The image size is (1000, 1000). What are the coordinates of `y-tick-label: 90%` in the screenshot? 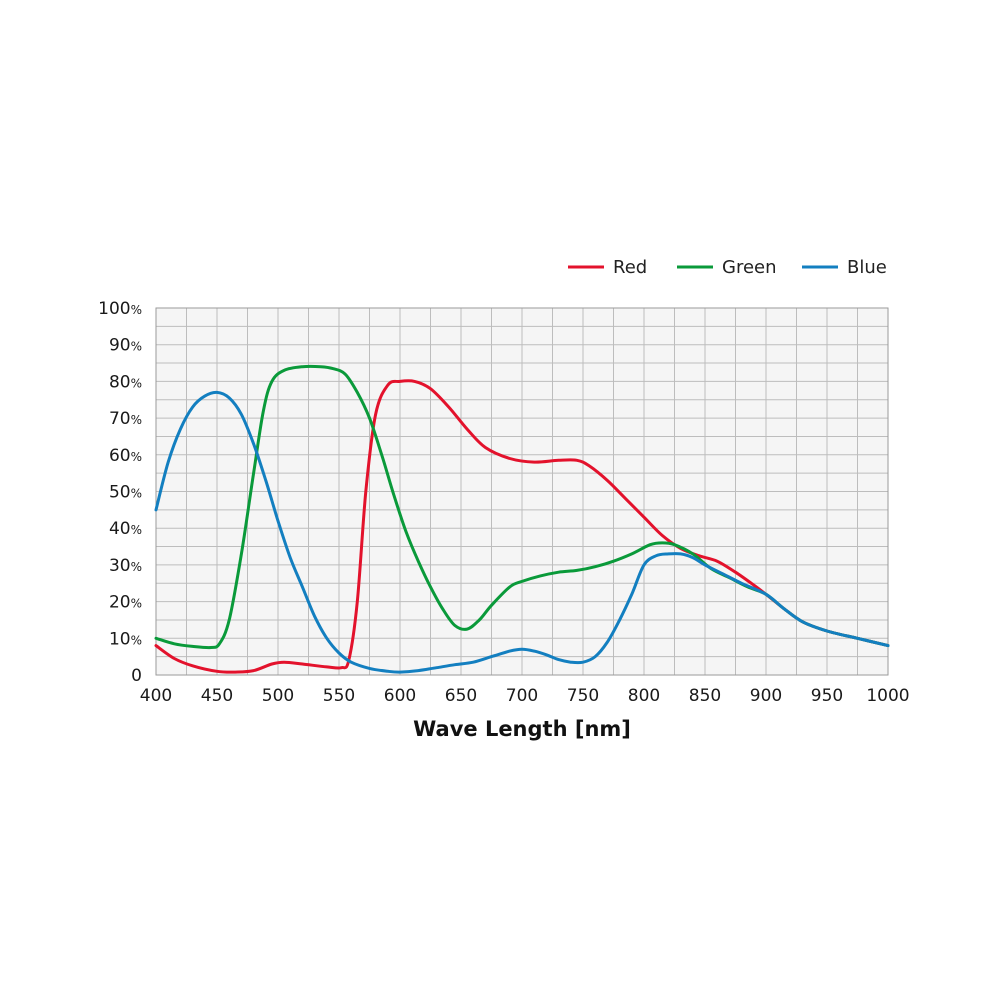 It's located at (125, 346).